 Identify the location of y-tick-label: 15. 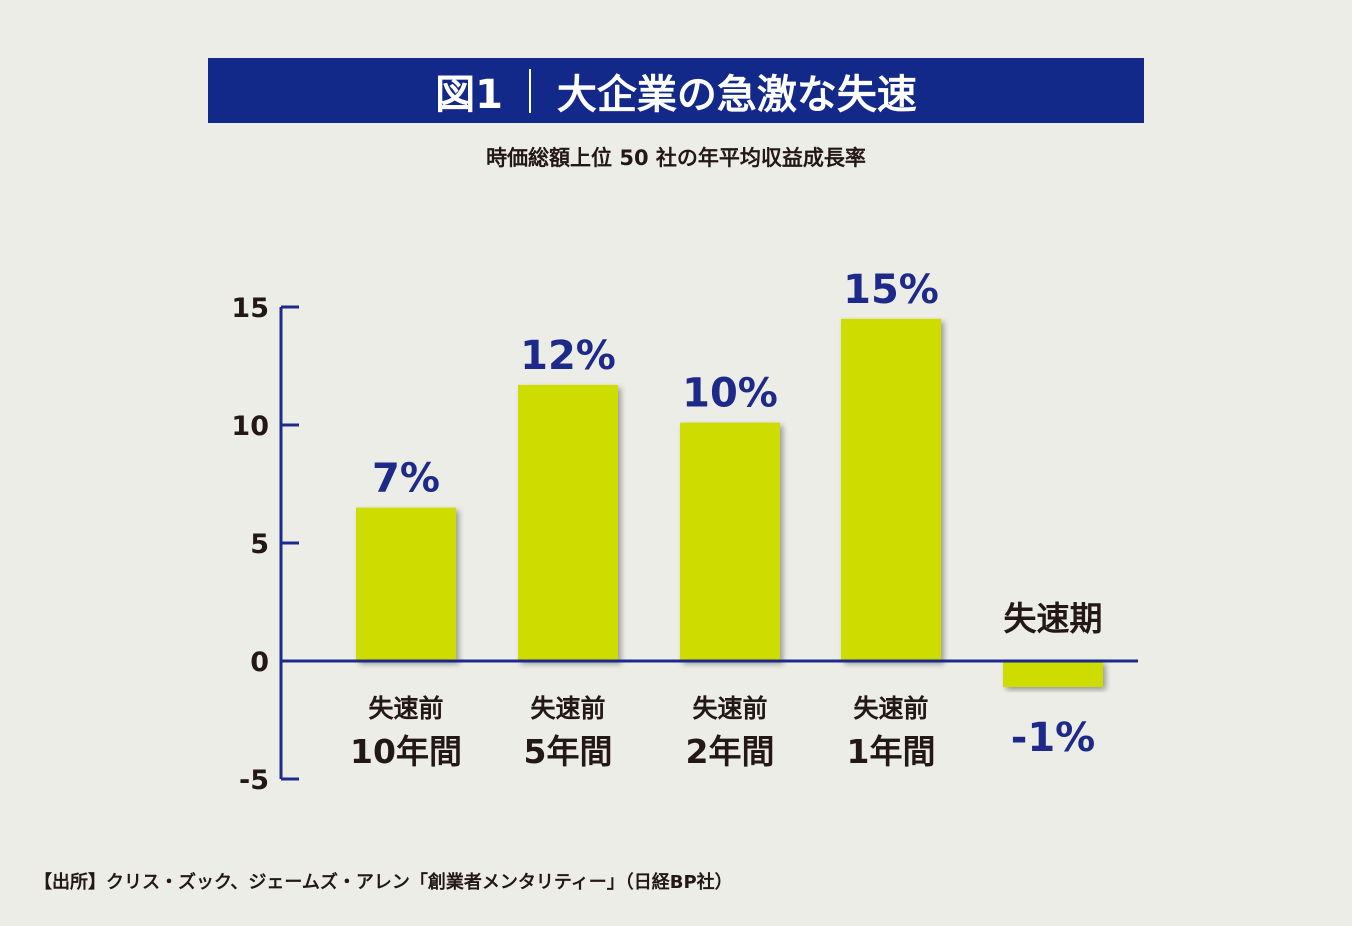
(250, 308).